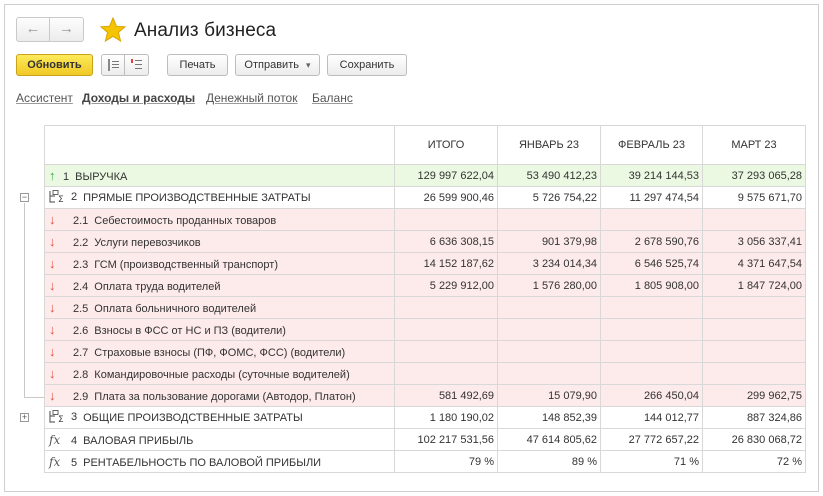  What do you see at coordinates (33, 29) in the screenshot?
I see `back-arrow-icon: ←` at bounding box center [33, 29].